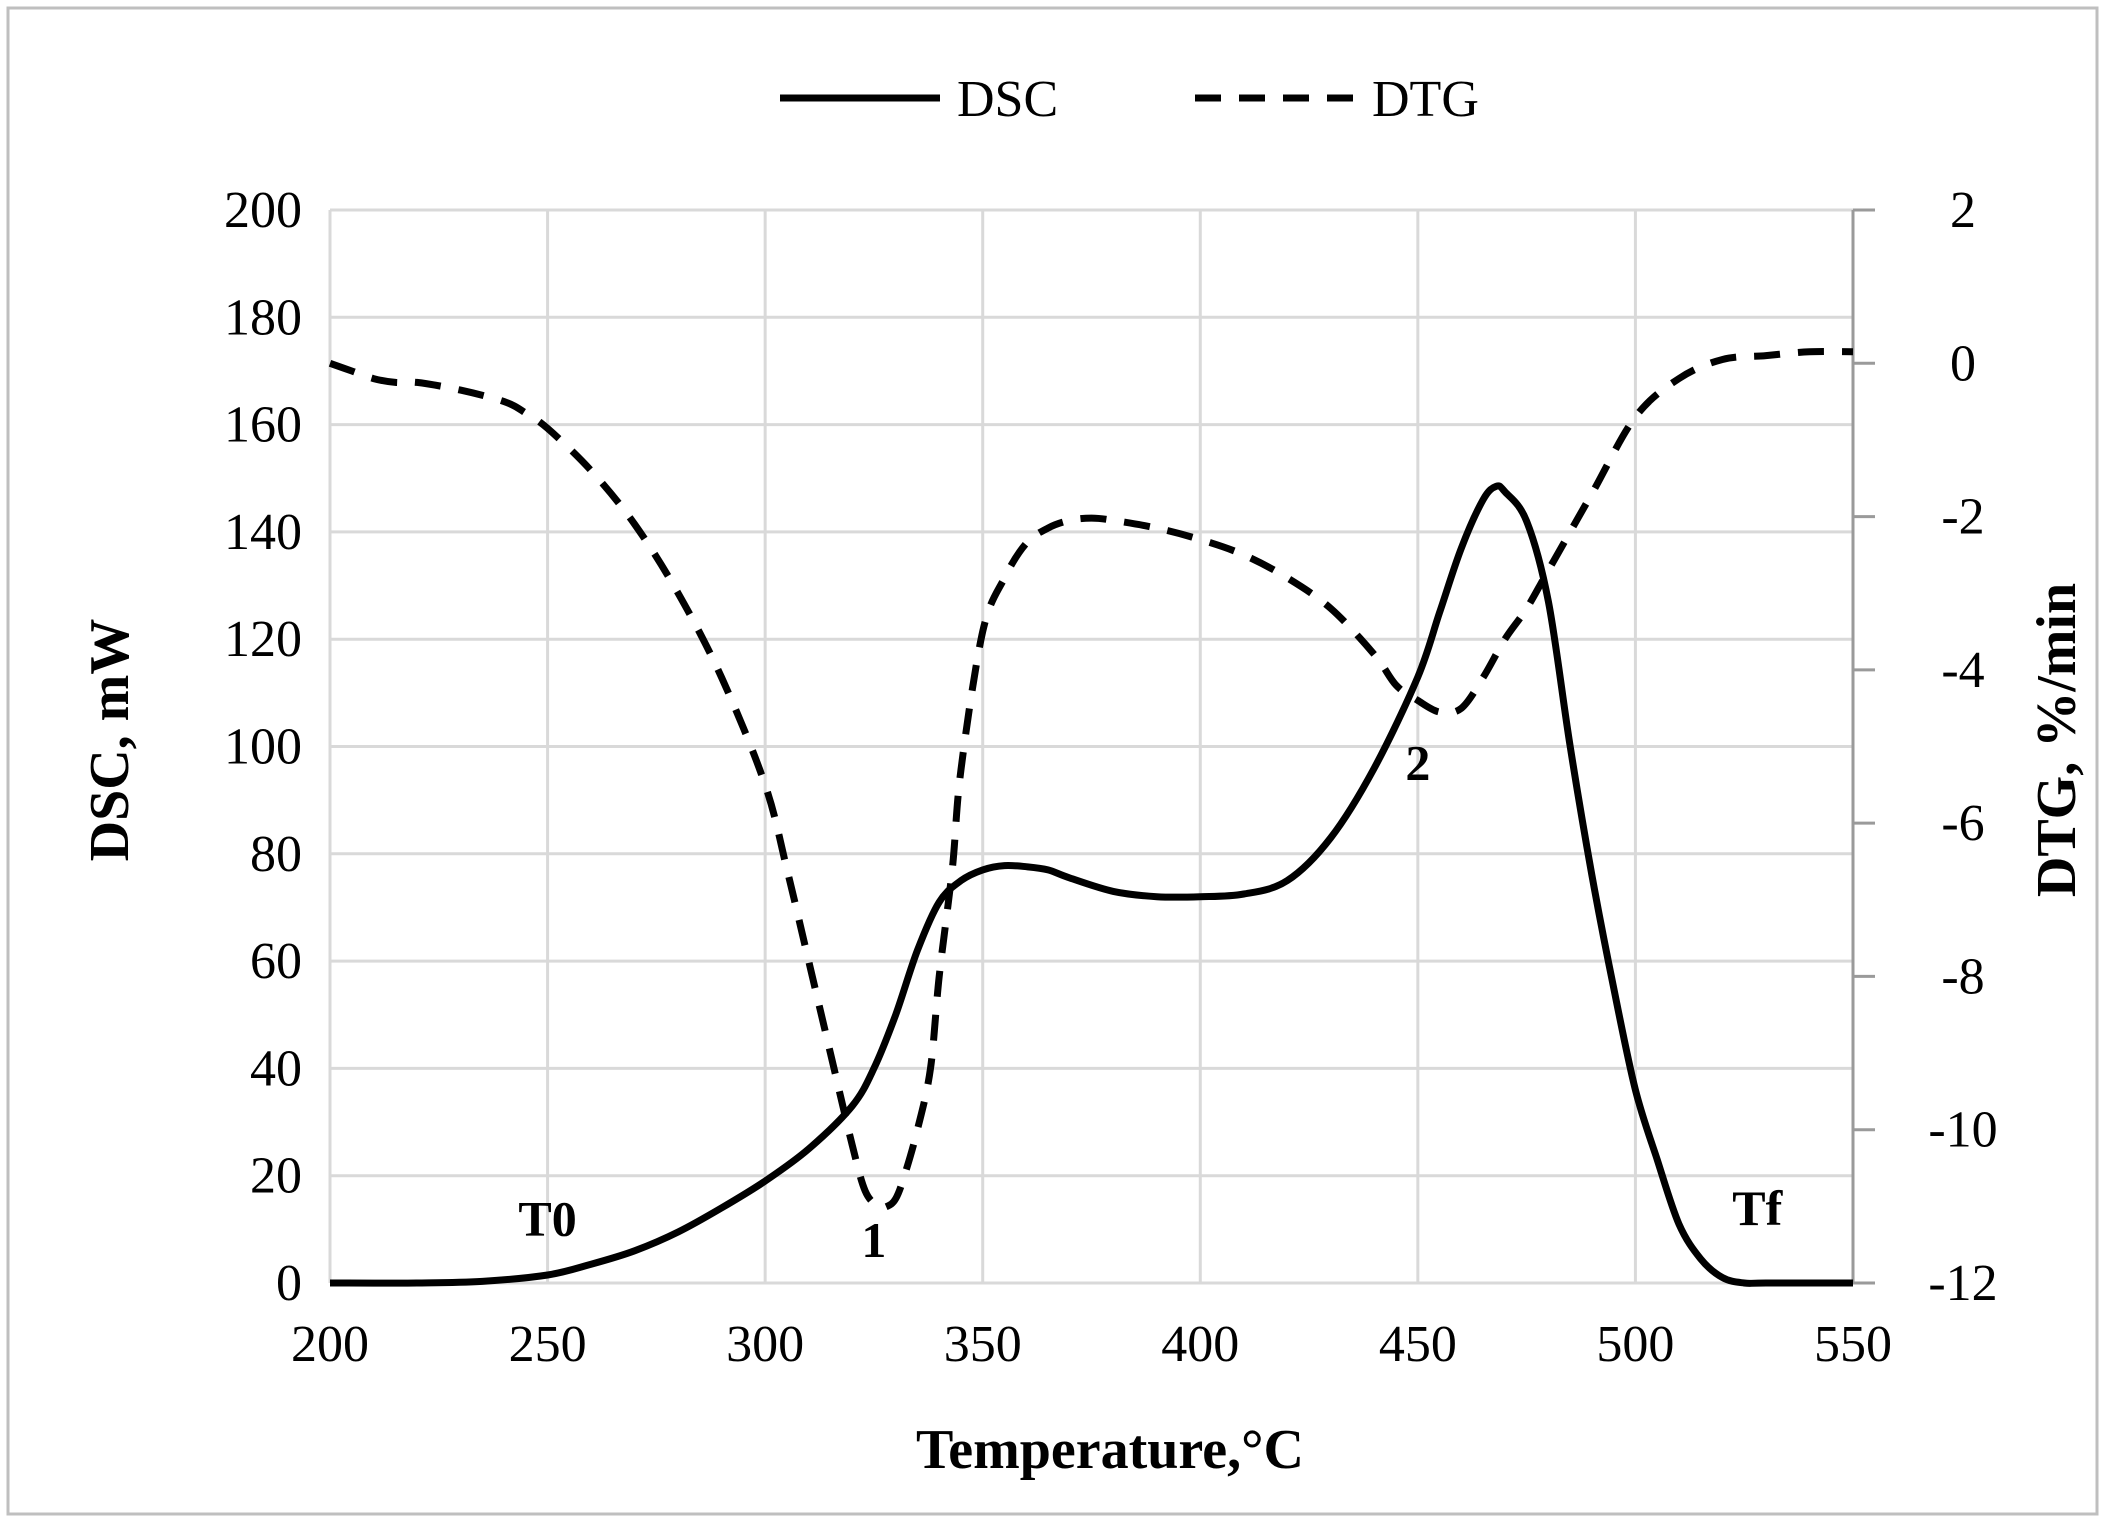  Describe the element at coordinates (263, 210) in the screenshot. I see `y-tick-label: 200` at that location.